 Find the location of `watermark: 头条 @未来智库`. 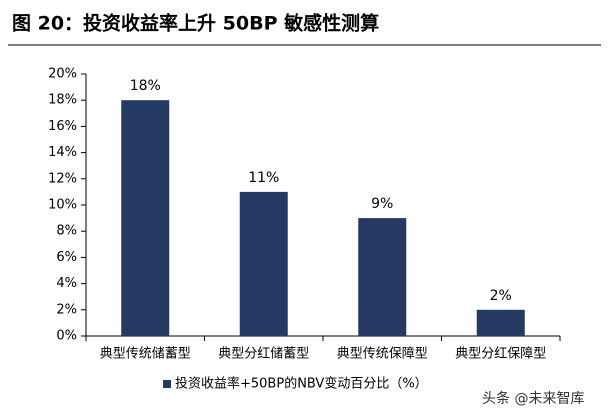

watermark: 头条 @未来智库 is located at coordinates (533, 398).